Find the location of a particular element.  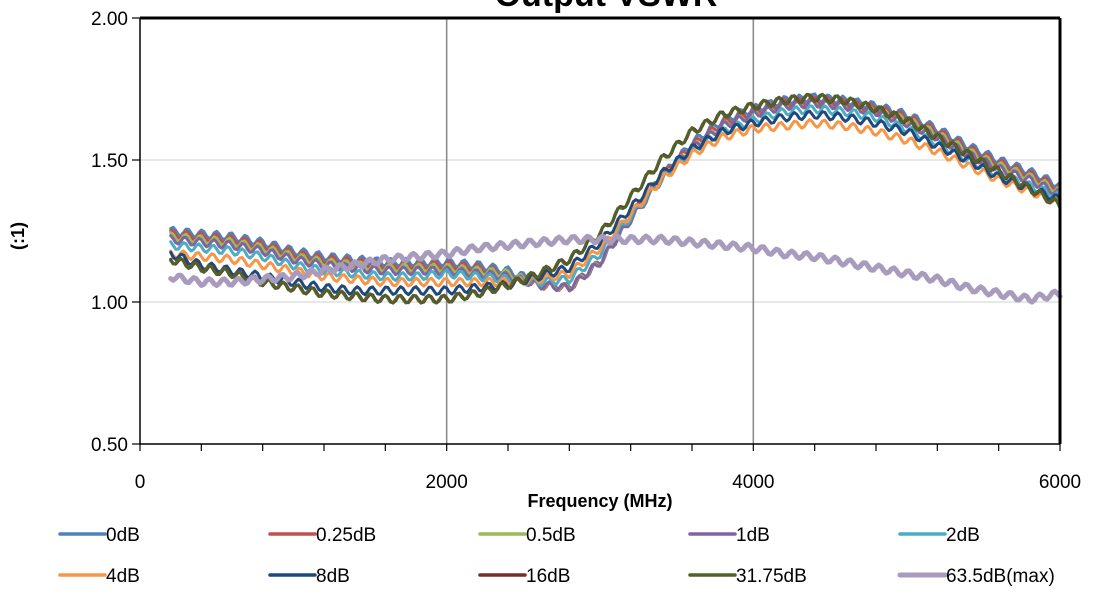

y-tick-label: 2.00 is located at coordinates (109, 19).